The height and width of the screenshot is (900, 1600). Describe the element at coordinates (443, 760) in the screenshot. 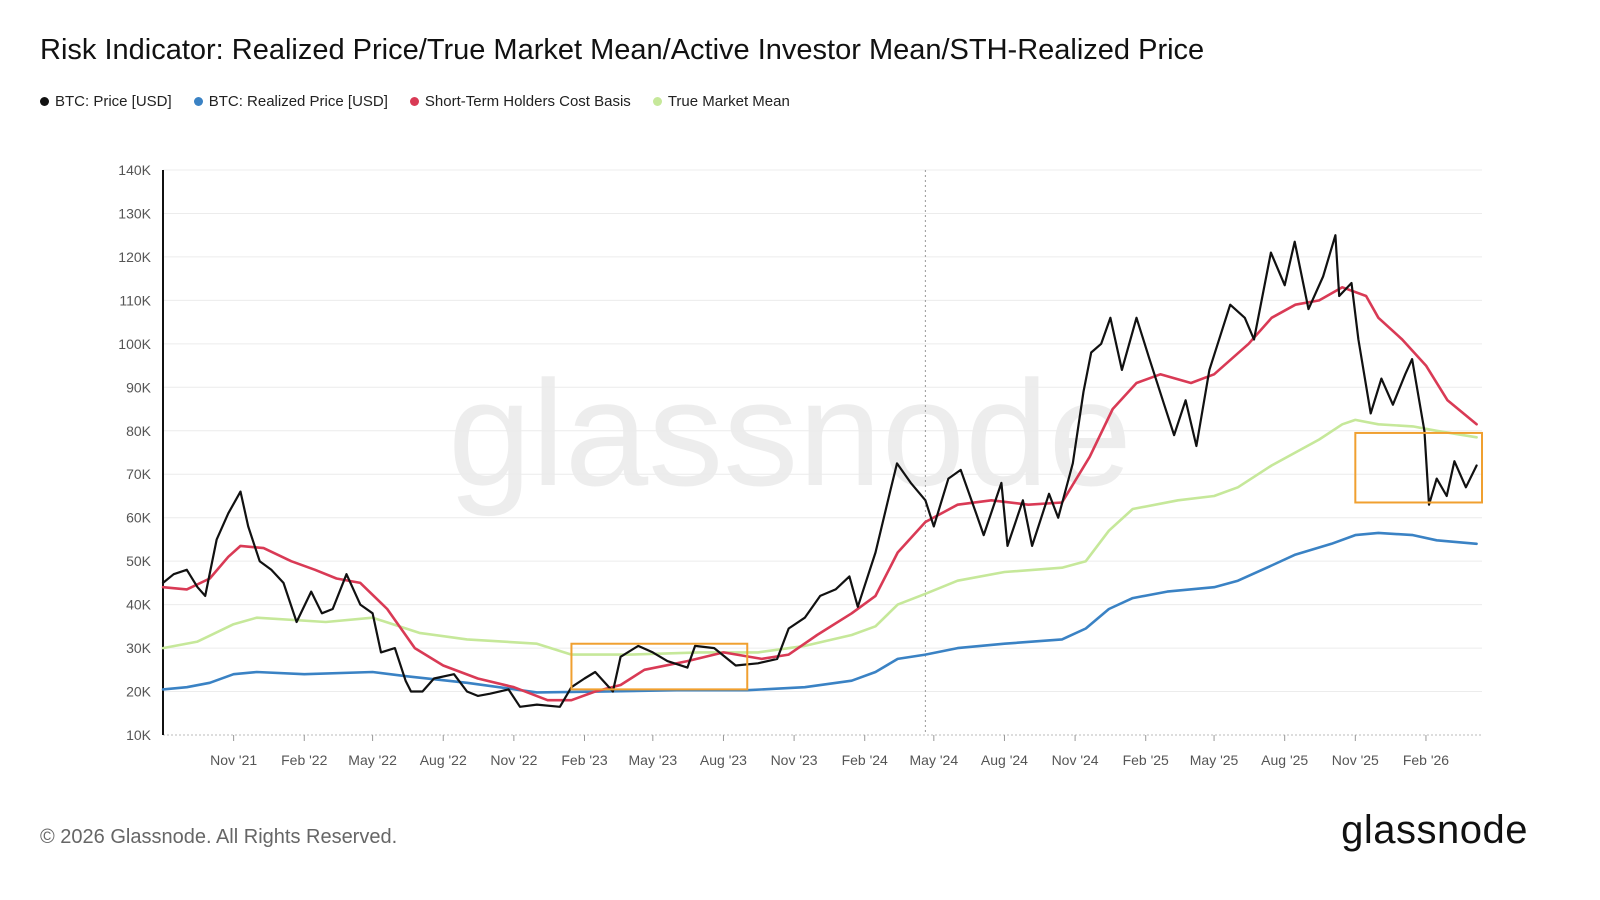

I see `x-tick-label: Aug '22` at that location.